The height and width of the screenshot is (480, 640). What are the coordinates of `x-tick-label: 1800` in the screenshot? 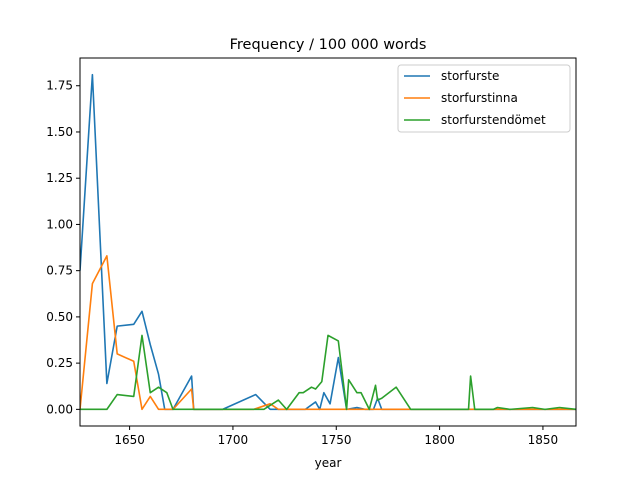 It's located at (439, 440).